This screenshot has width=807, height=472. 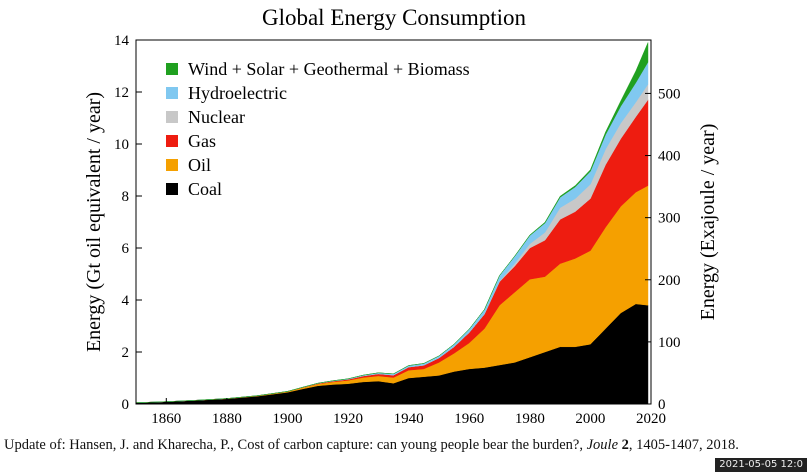 I want to click on x-tick-label: 1920, so click(x=348, y=419).